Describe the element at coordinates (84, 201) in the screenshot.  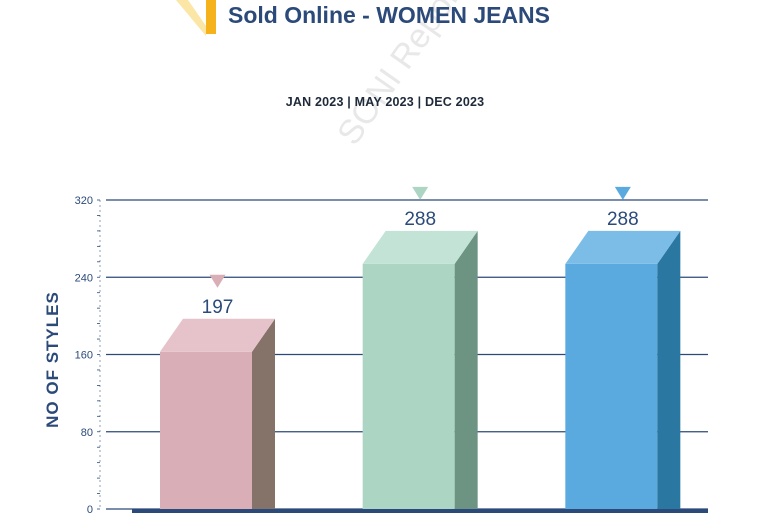
I see `y-tick-label: 320` at that location.